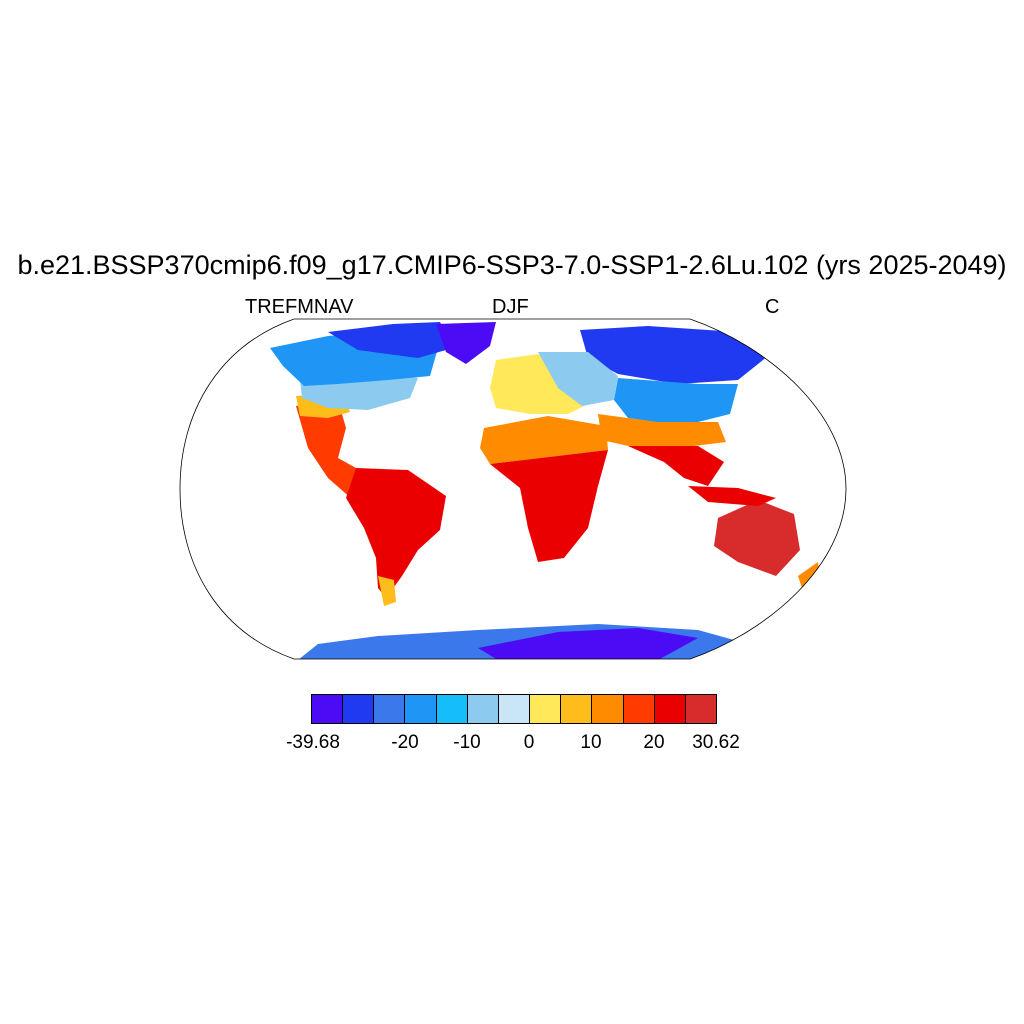 The image size is (1024, 1024). I want to click on colorbar-tick-label: 20, so click(654, 742).